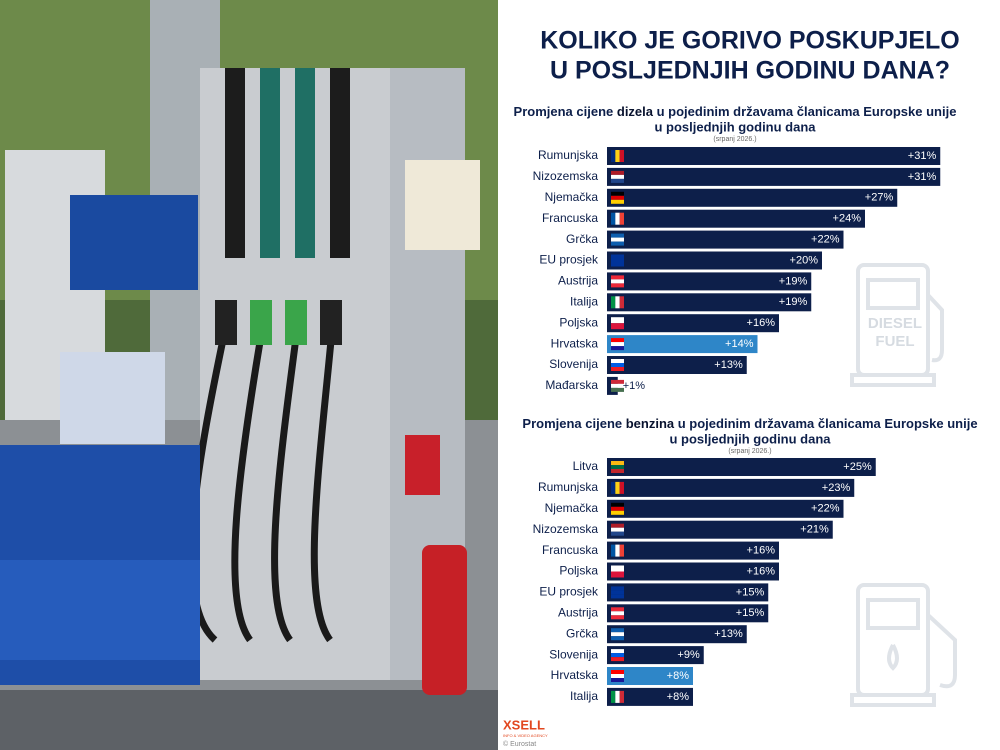  Describe the element at coordinates (728, 634) in the screenshot. I see `value-label: +13%` at that location.